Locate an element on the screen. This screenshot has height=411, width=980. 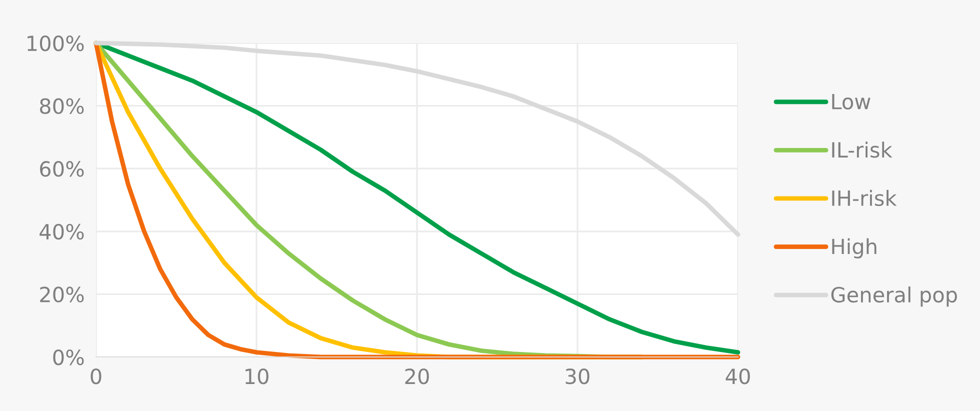
legend-label: General pop is located at coordinates (894, 296).